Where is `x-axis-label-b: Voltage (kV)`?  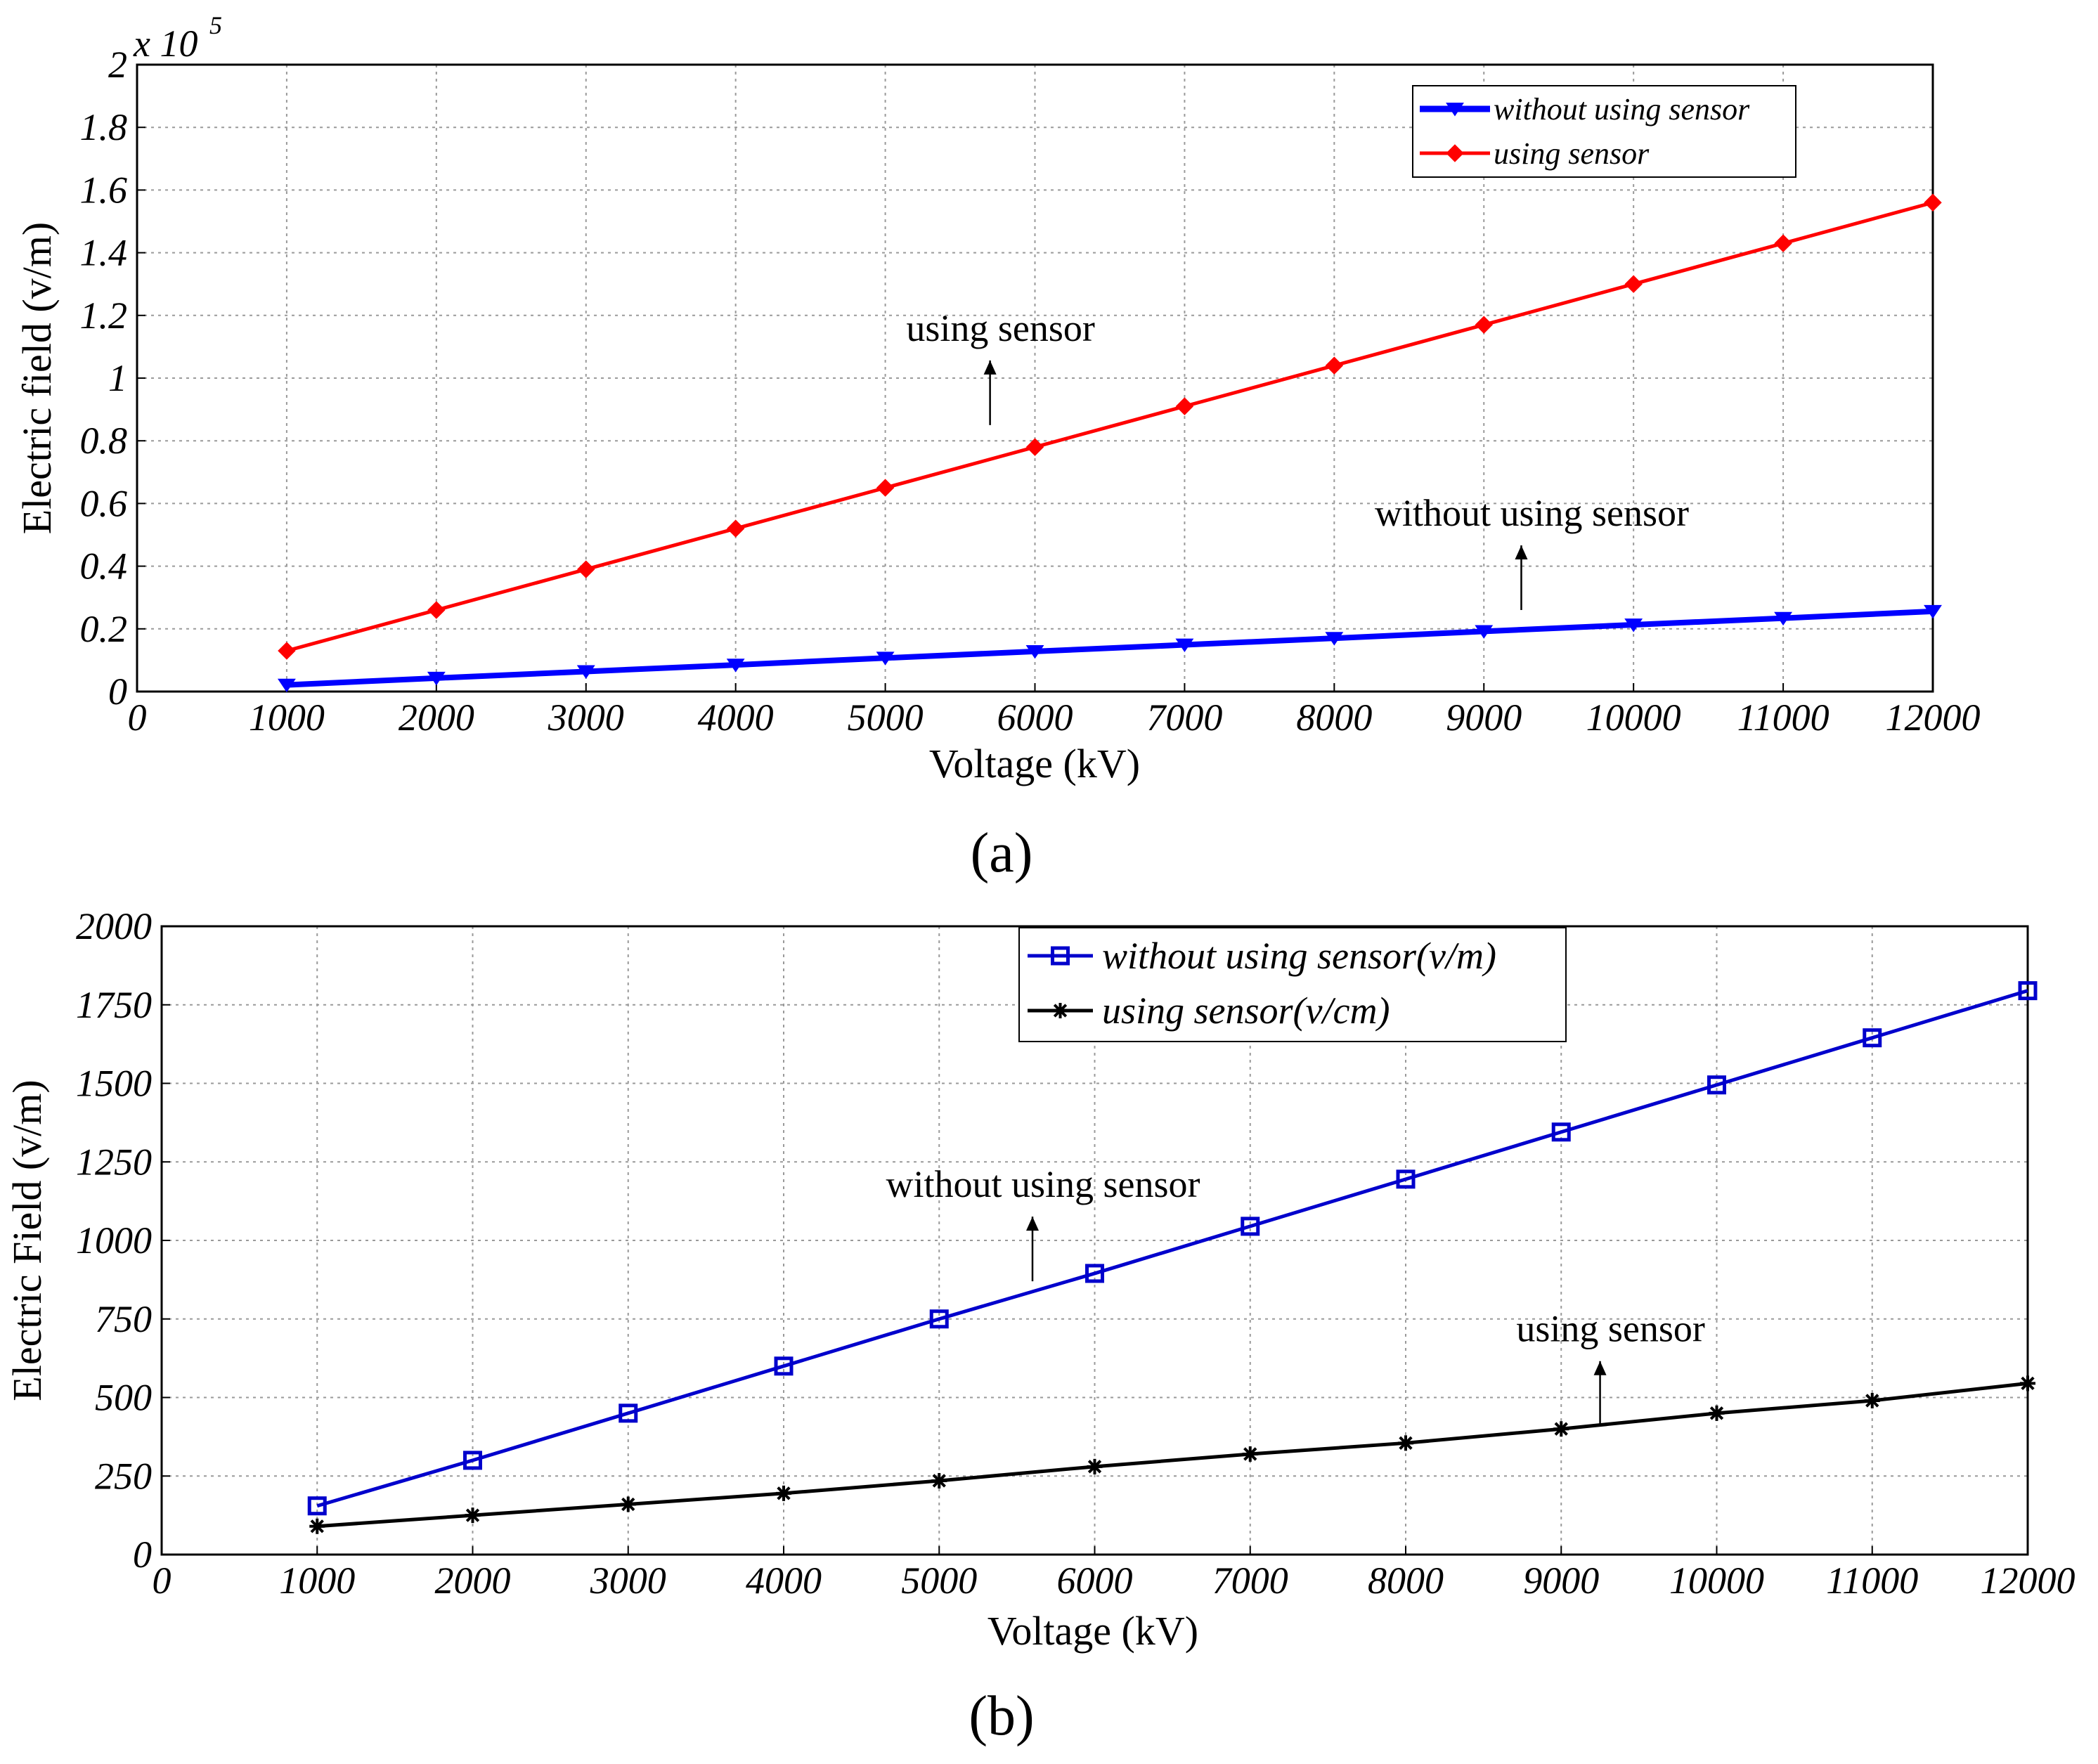 x-axis-label-b: Voltage (kV) is located at coordinates (1093, 1631).